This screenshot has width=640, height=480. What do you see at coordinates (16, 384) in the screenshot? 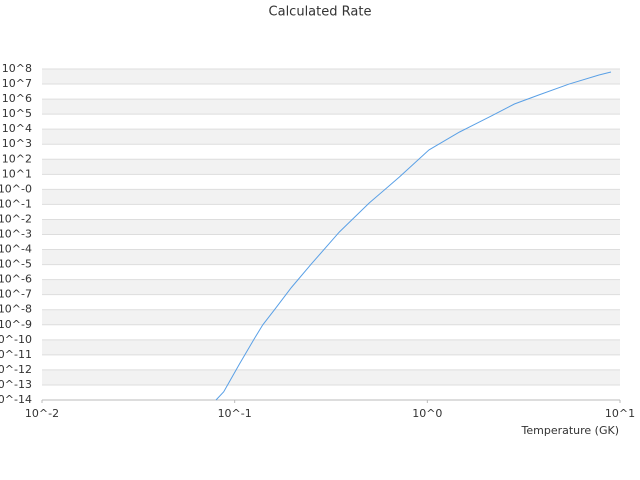
I see `y-tick-label: 10^-13` at bounding box center [16, 384].